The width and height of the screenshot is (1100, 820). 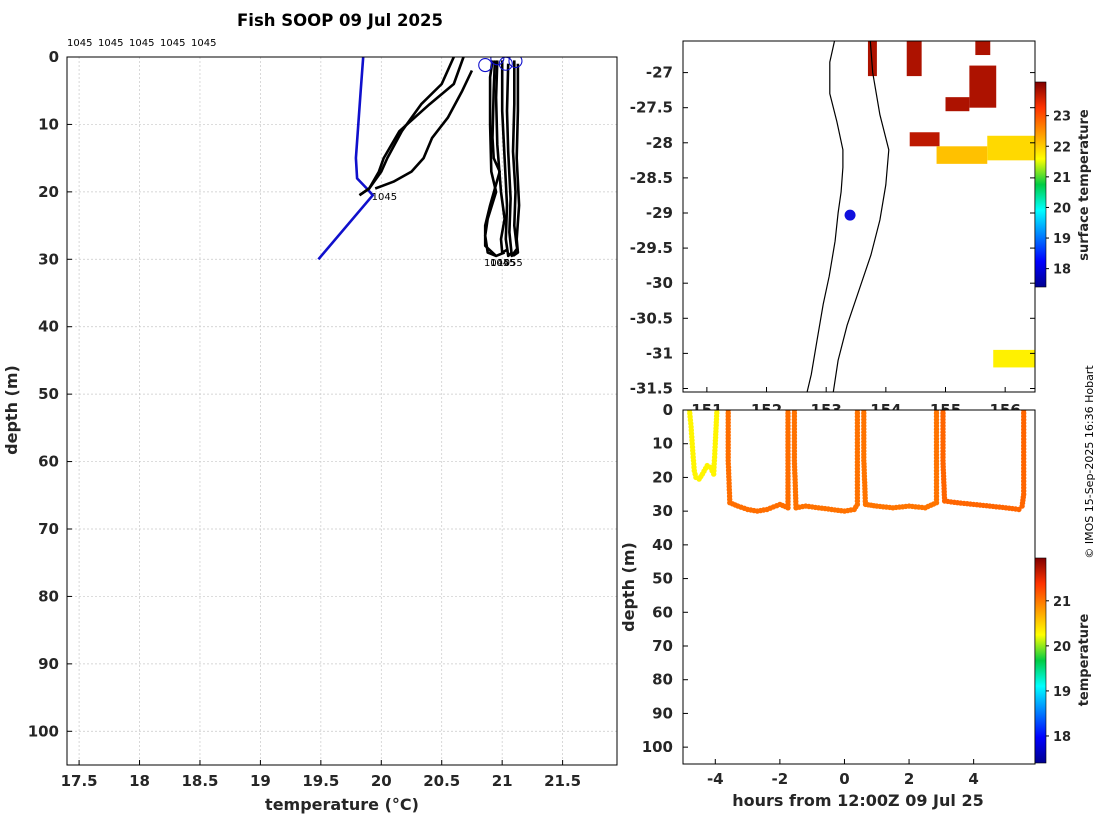 I want to click on map-colorbar-tick-label: 21, so click(x=1062, y=178).